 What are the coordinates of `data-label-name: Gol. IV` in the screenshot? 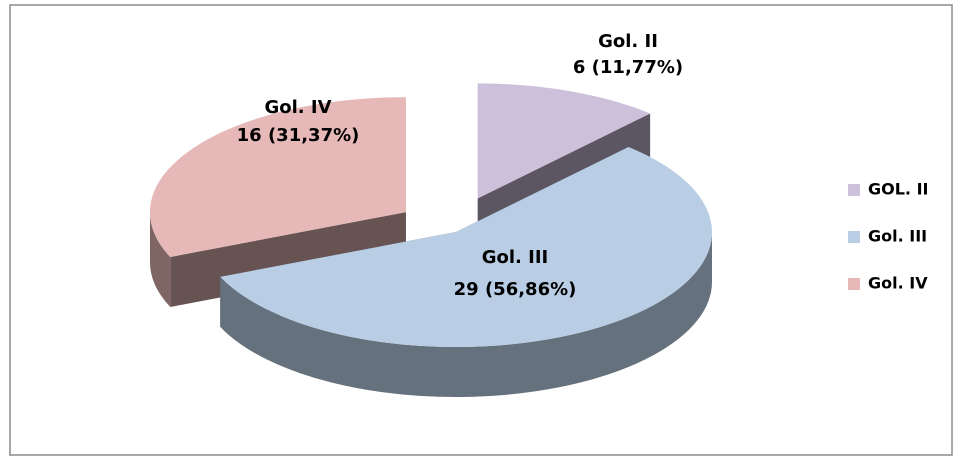 It's located at (297, 107).